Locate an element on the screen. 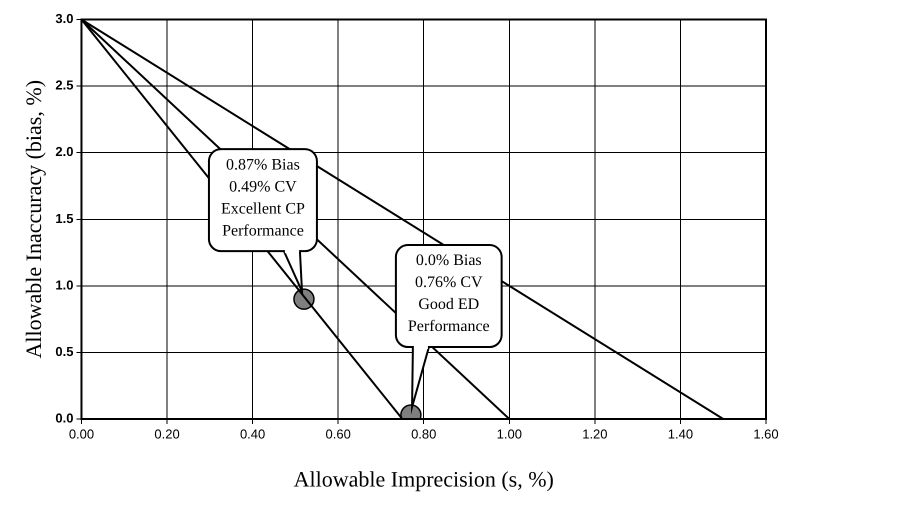  x-tick-label: 1.20 is located at coordinates (595, 434).